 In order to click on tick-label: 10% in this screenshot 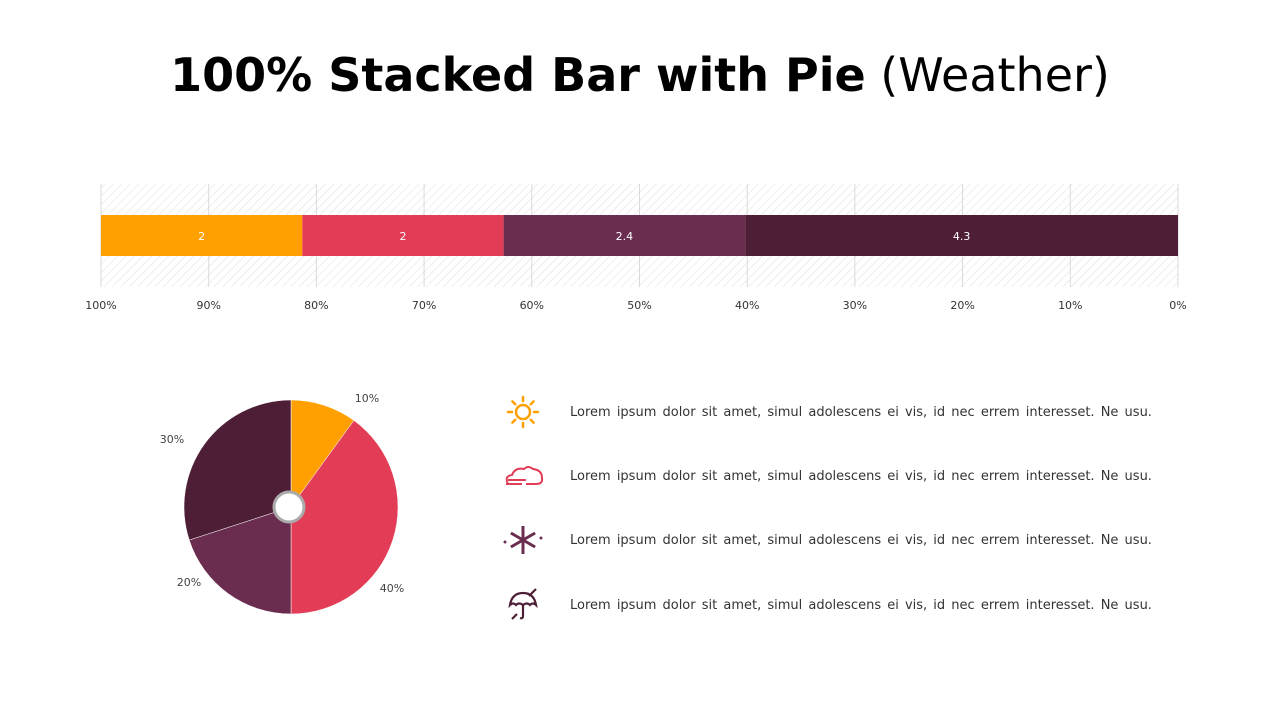, I will do `click(1070, 305)`.